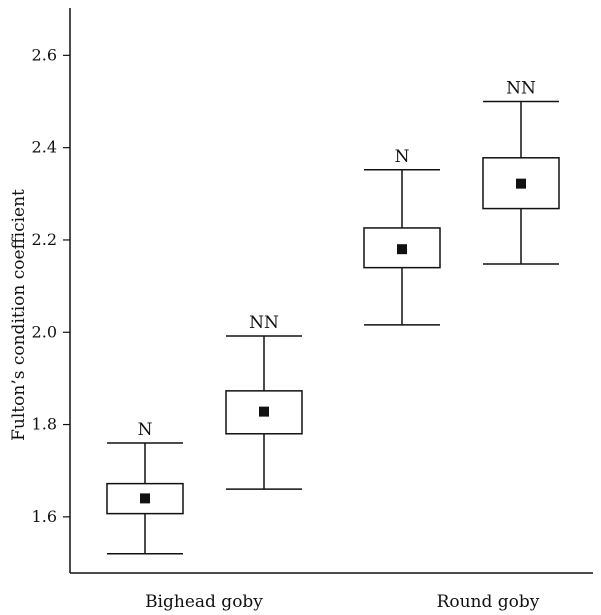  What do you see at coordinates (145, 487) in the screenshot?
I see `box-bighead-n: N` at bounding box center [145, 487].